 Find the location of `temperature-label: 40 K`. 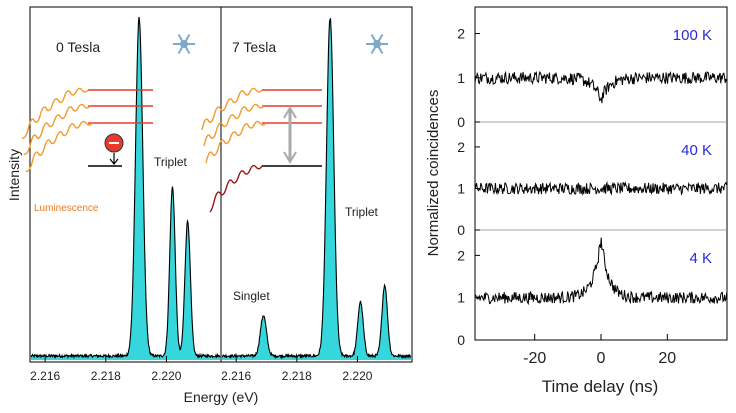

temperature-label: 40 K is located at coordinates (696, 150).